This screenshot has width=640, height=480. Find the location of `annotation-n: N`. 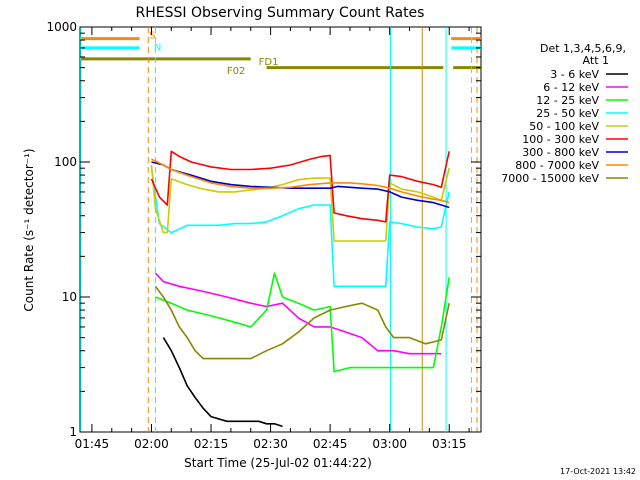

annotation-n: N is located at coordinates (157, 47).